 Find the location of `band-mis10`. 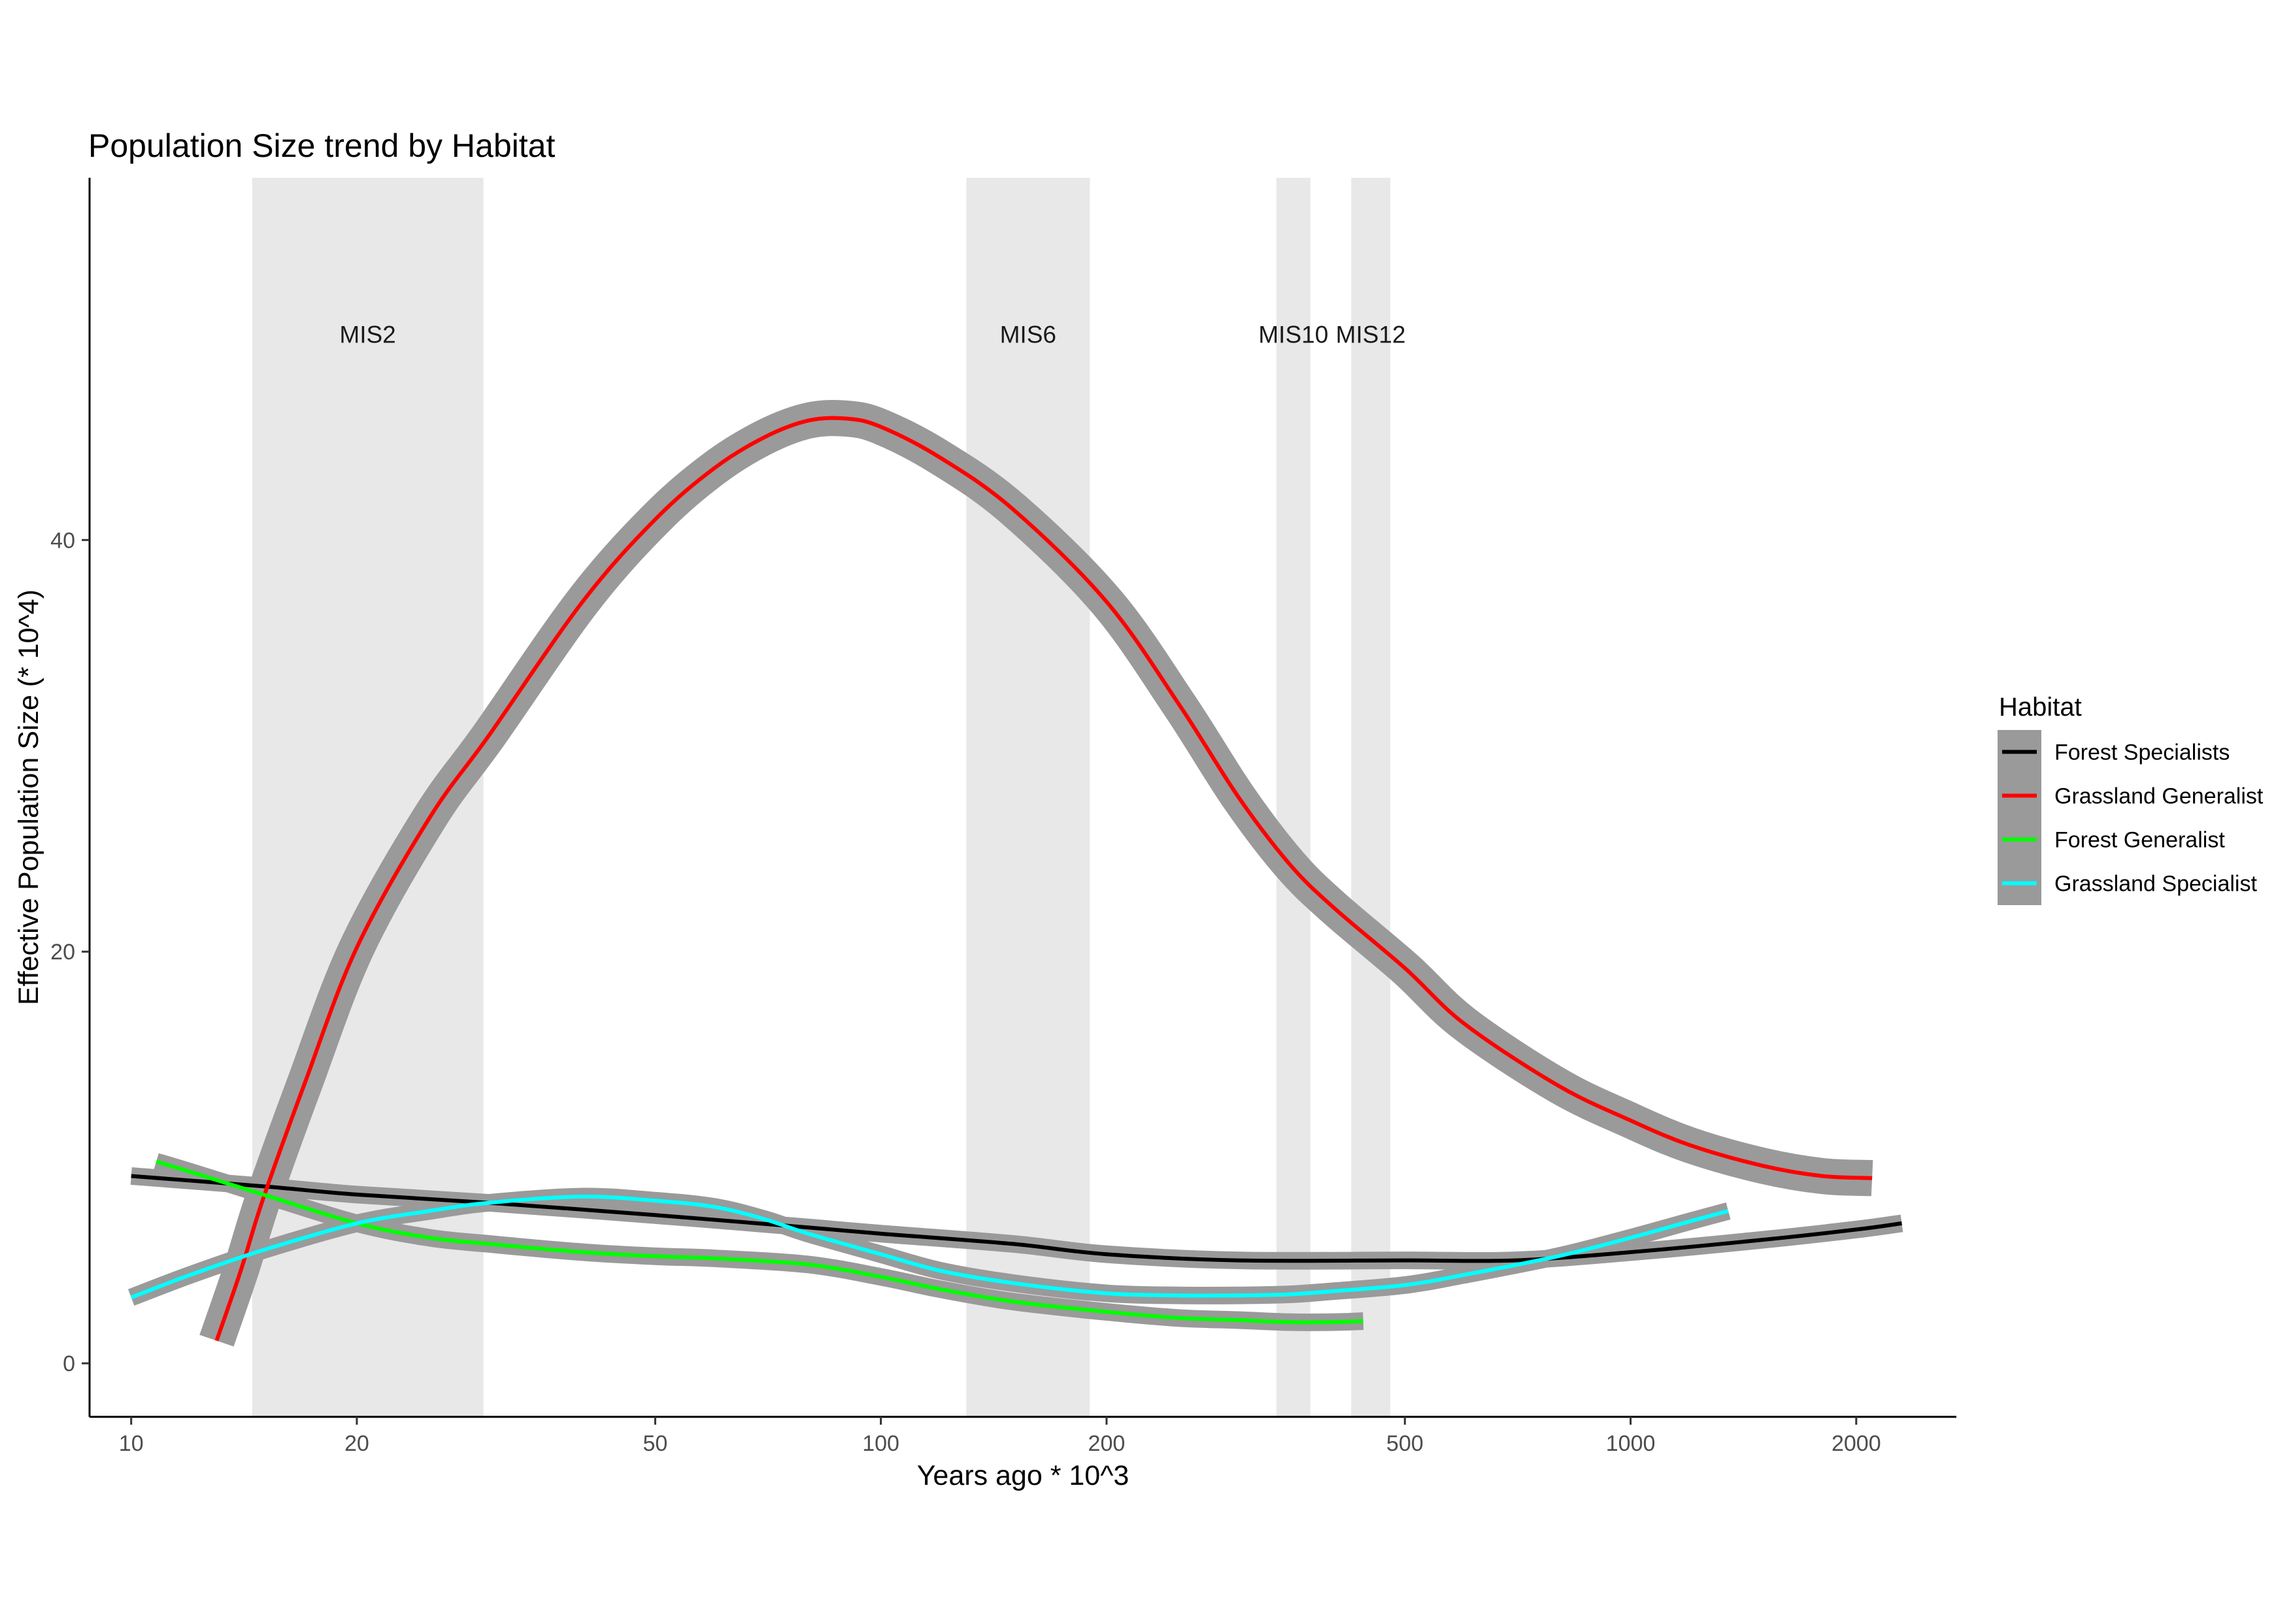

band-mis10 is located at coordinates (1293, 797).